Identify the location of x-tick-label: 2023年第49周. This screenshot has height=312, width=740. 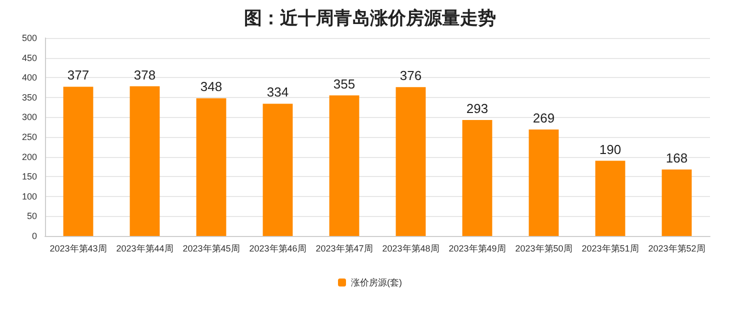
(477, 249).